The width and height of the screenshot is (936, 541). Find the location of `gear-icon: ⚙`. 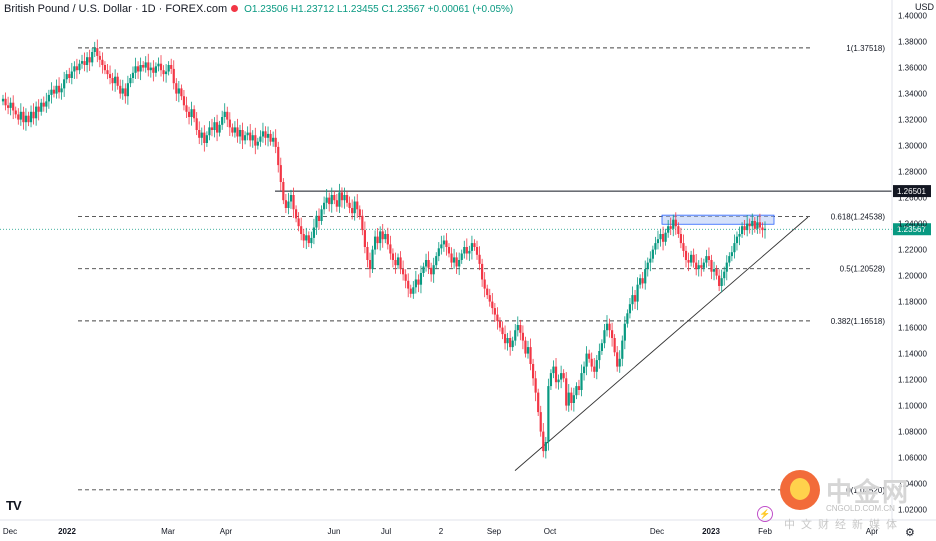

gear-icon: ⚙ is located at coordinates (910, 533).